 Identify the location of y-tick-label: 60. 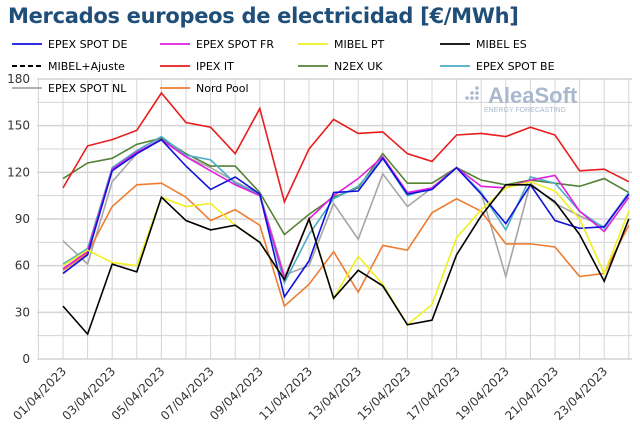
(22, 266).